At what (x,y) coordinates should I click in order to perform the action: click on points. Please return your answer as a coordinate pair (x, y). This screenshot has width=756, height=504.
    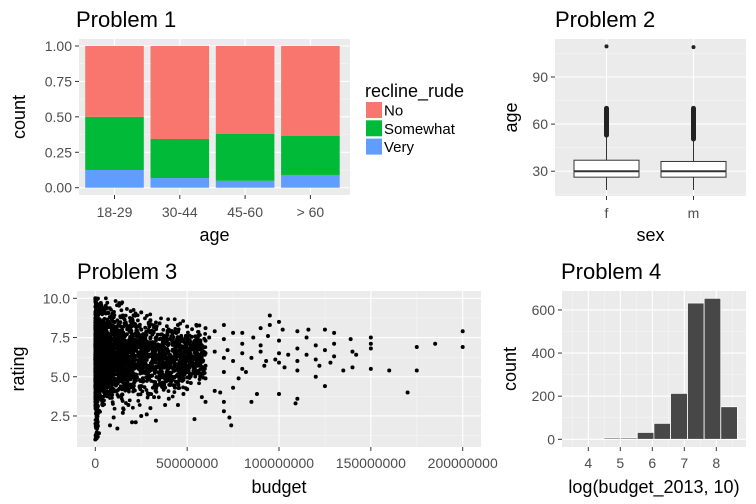
    Looking at the image, I should click on (279, 369).